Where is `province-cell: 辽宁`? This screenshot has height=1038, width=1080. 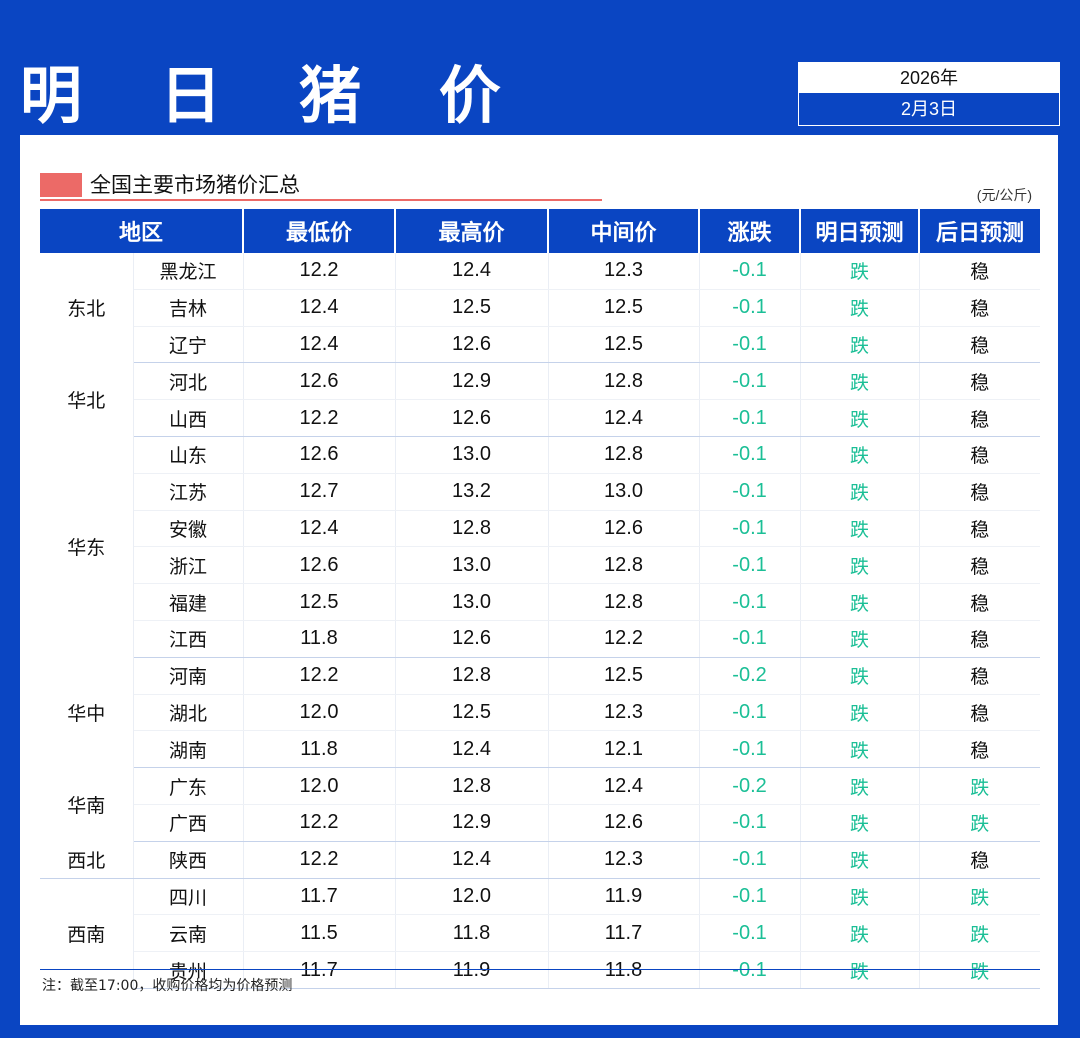 province-cell: 辽宁 is located at coordinates (188, 345).